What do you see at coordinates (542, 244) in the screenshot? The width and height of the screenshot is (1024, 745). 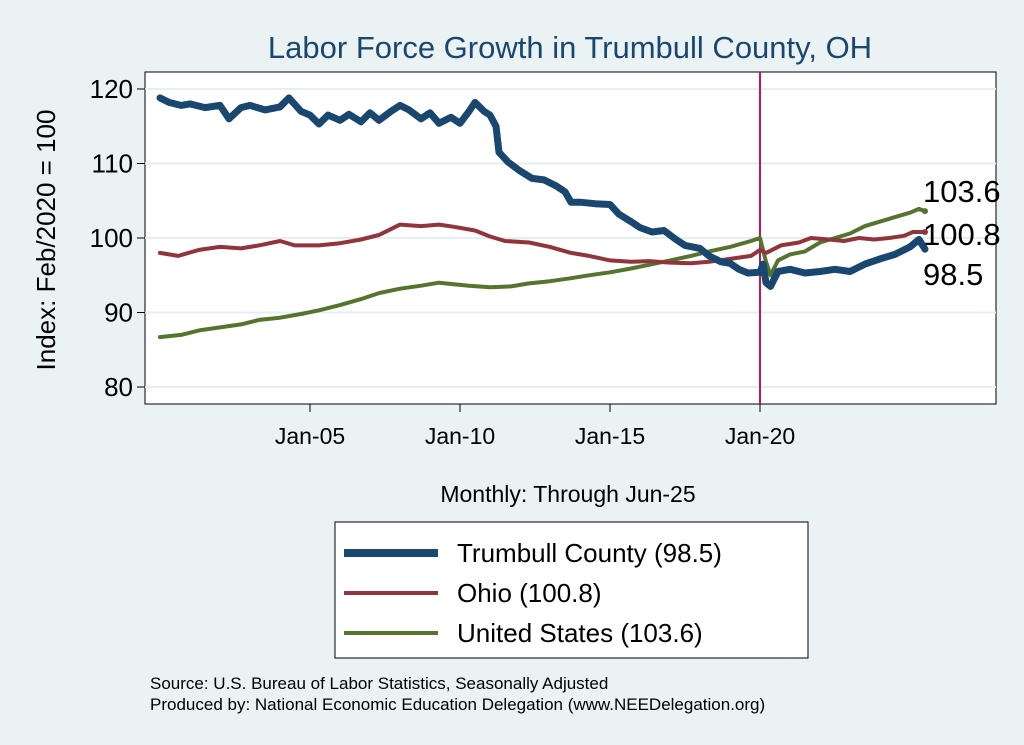 I see `series-ohio-line` at bounding box center [542, 244].